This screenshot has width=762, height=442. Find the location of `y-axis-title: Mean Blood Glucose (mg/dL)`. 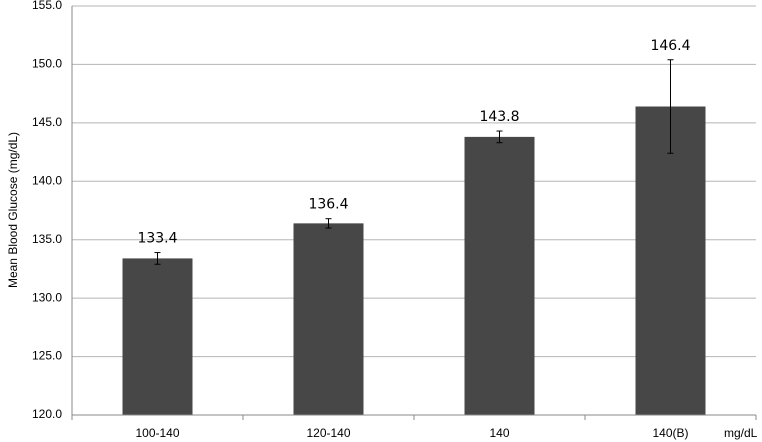

y-axis-title: Mean Blood Glucose (mg/dL) is located at coordinates (13, 210).